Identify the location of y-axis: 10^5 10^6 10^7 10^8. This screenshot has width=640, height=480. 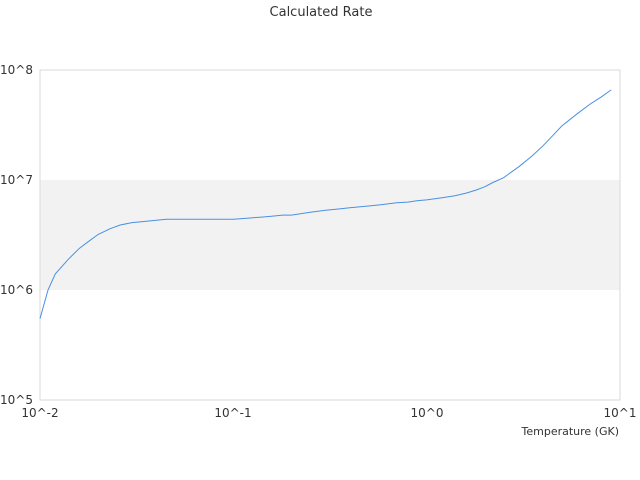
(16, 235).